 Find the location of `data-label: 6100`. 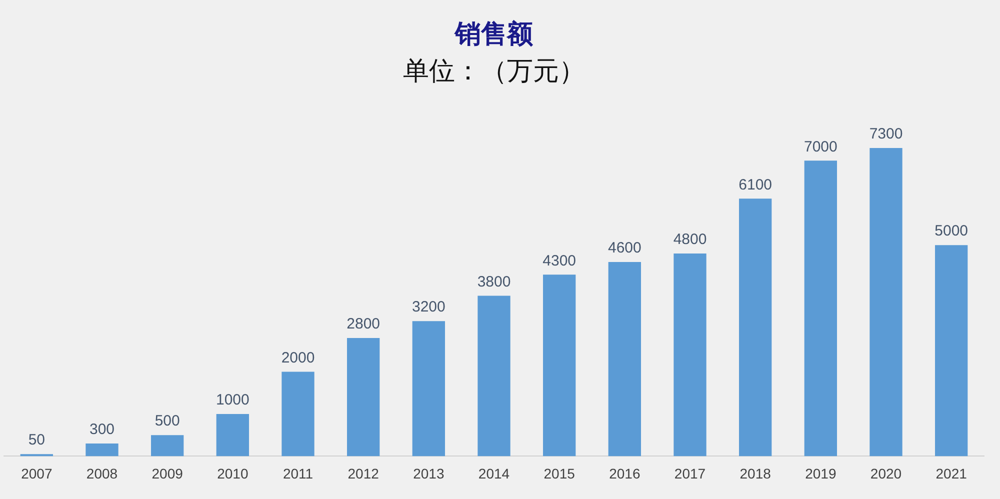

data-label: 6100 is located at coordinates (755, 185).